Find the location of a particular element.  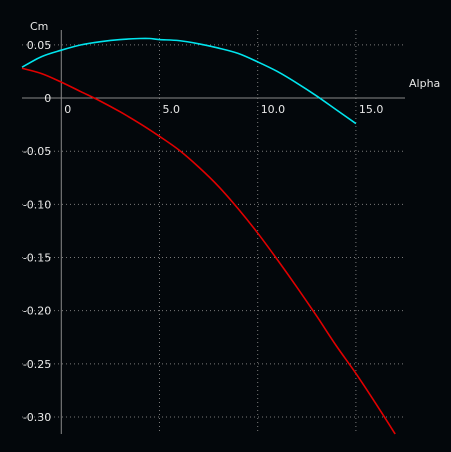

y-axis-label: Cm is located at coordinates (39, 26).